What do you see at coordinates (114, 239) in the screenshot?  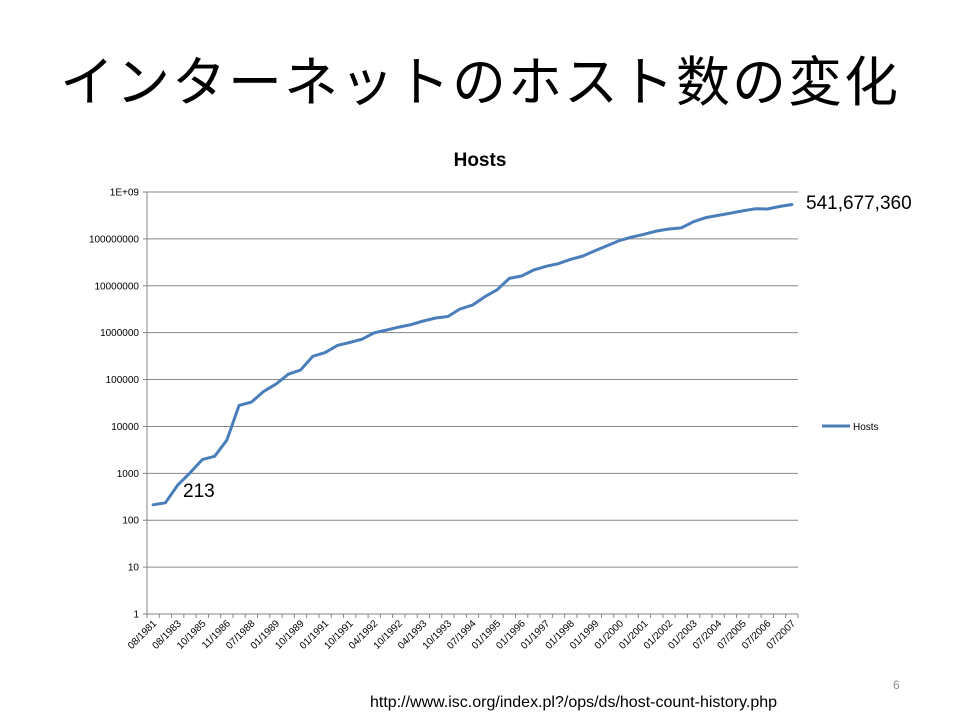 I see `y-tick-label: 100000000` at bounding box center [114, 239].